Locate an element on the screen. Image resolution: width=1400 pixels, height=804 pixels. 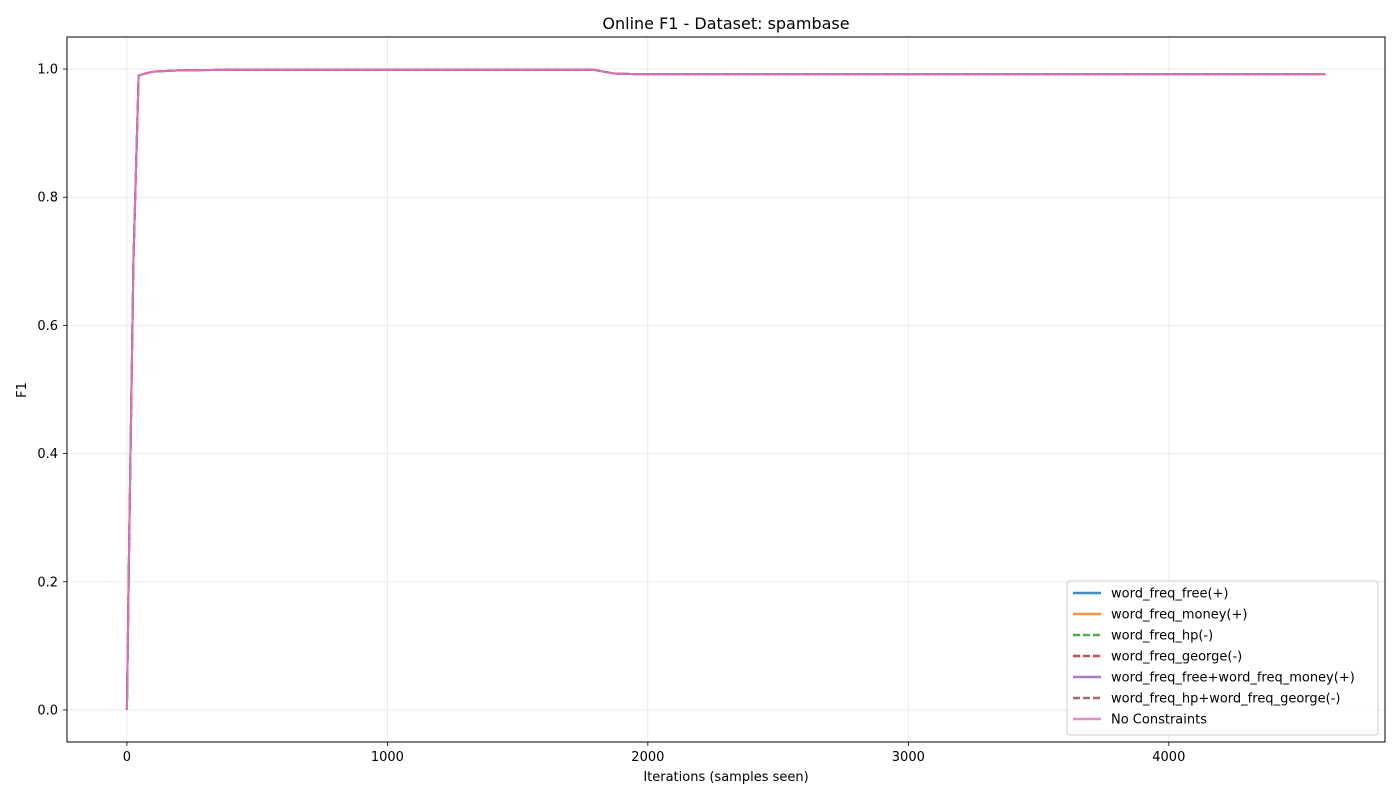
y-tick-label: 0.6 is located at coordinates (47, 326).